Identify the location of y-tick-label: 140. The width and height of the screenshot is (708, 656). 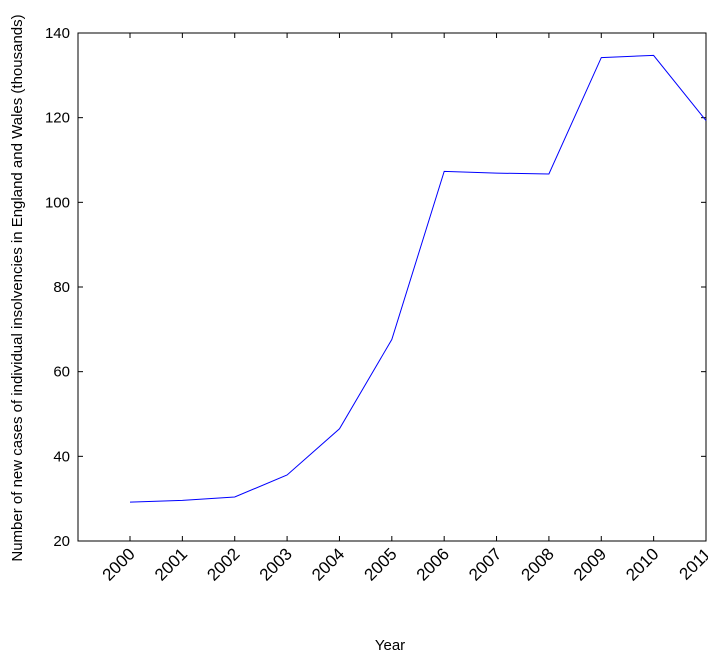
(57, 33).